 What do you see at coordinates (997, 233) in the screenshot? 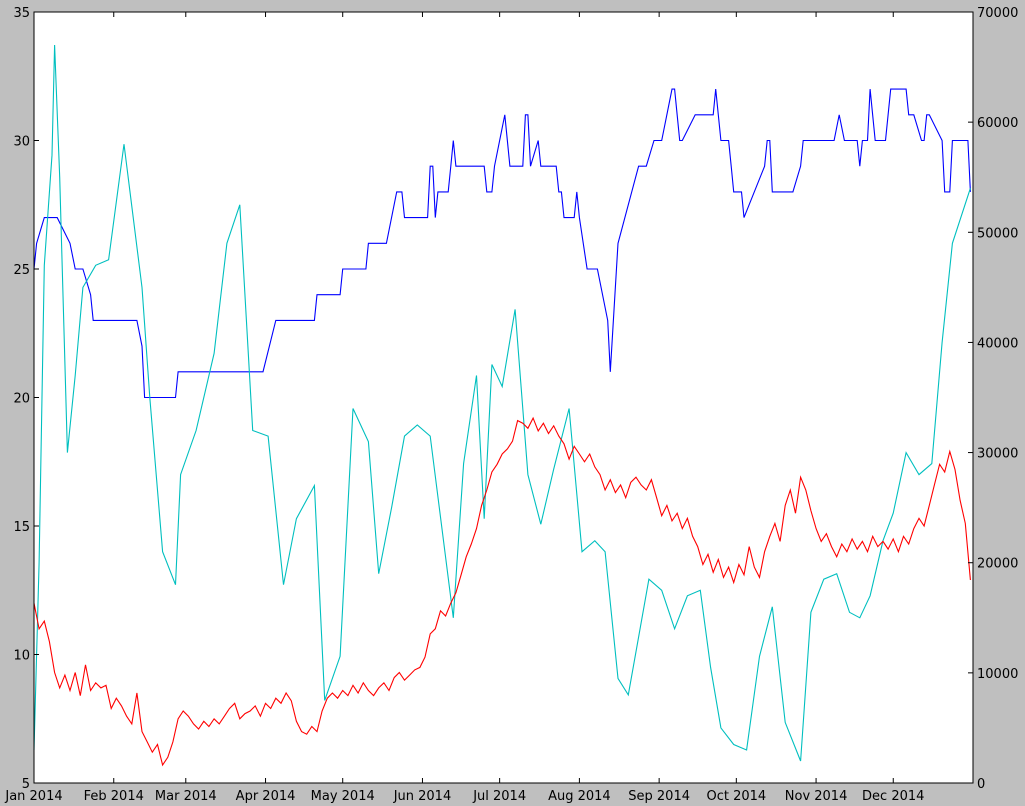
I see `y-right-tick-label: 50000` at bounding box center [997, 233].